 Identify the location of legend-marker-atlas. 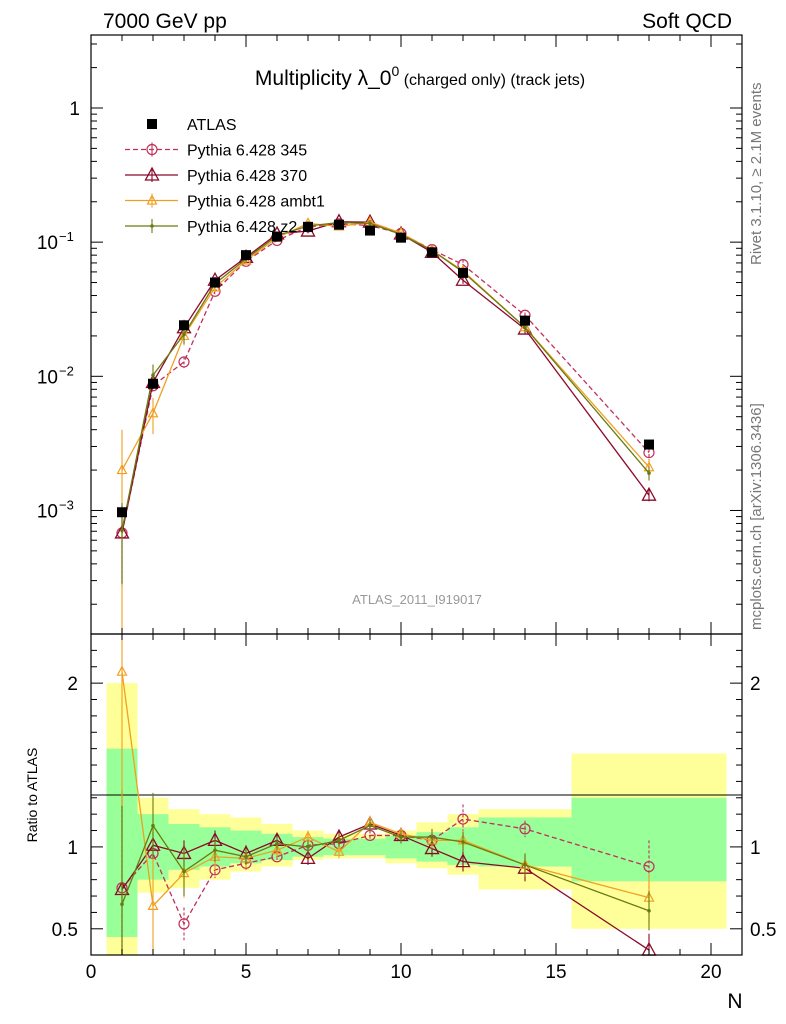
(152, 124).